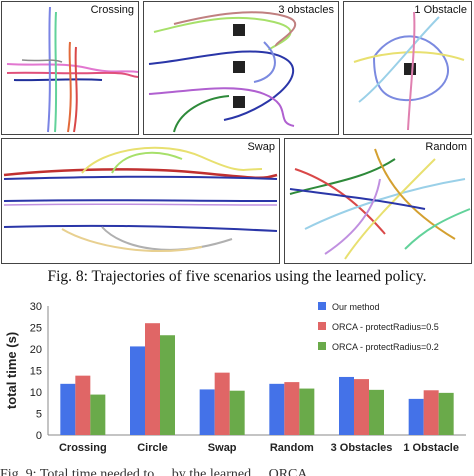 The height and width of the screenshot is (476, 474). What do you see at coordinates (446, 147) in the screenshot?
I see `panel-label-random: Random` at bounding box center [446, 147].